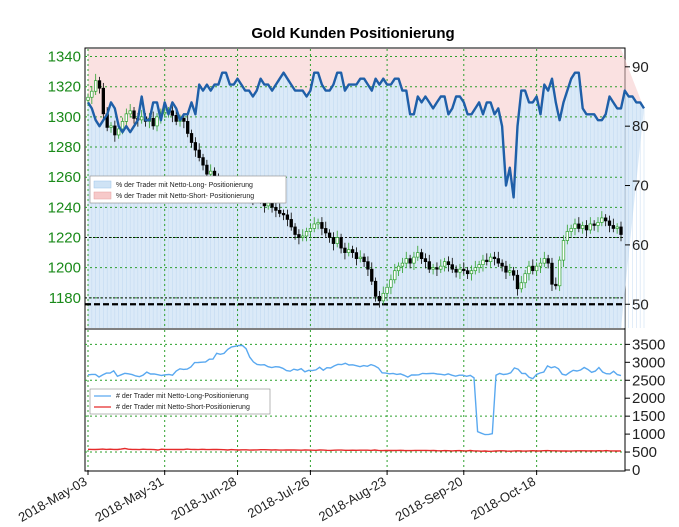  I want to click on bottom-right-tick-label: 1500, so click(648, 416).